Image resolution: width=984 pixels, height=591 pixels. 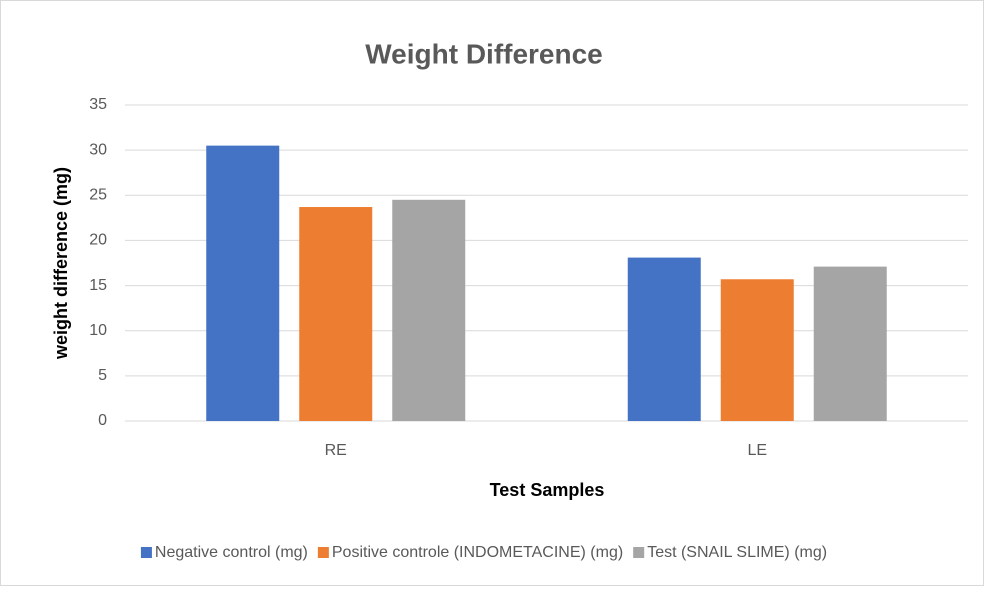 I want to click on y-tick-label: 5, so click(x=102, y=375).